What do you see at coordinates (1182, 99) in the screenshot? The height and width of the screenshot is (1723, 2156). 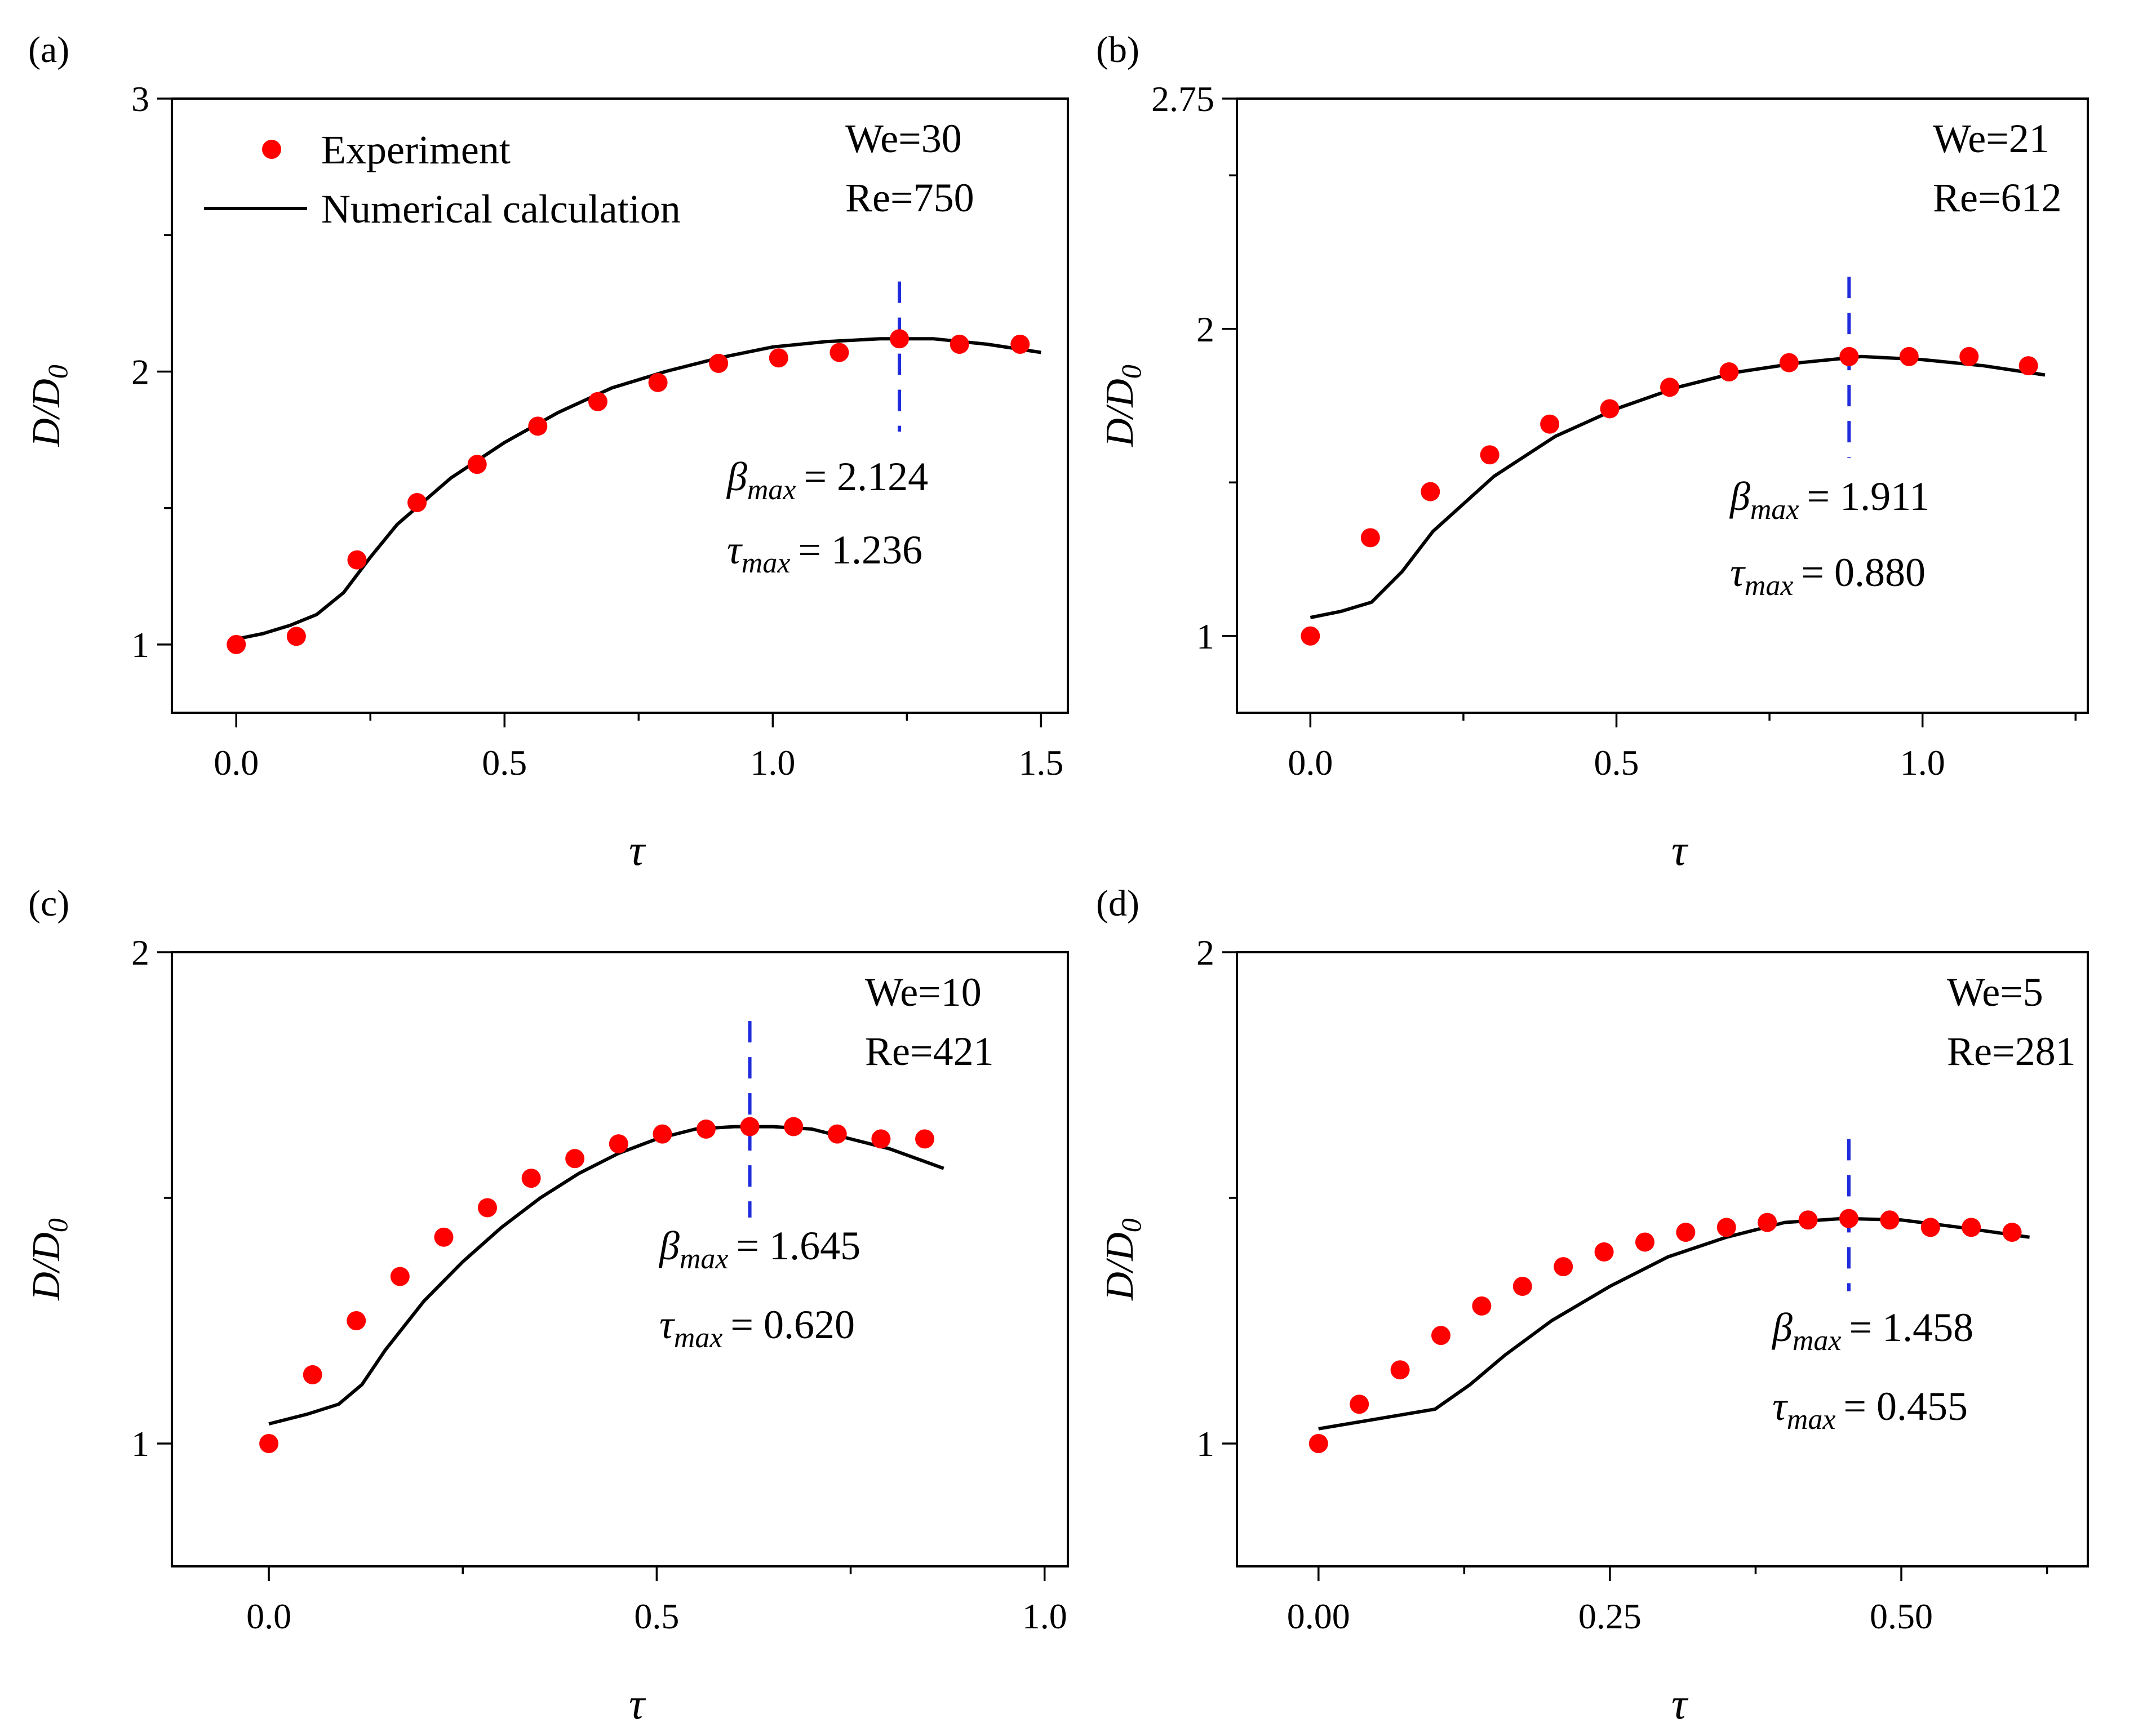 I see `y-tick-label: 2.75` at bounding box center [1182, 99].